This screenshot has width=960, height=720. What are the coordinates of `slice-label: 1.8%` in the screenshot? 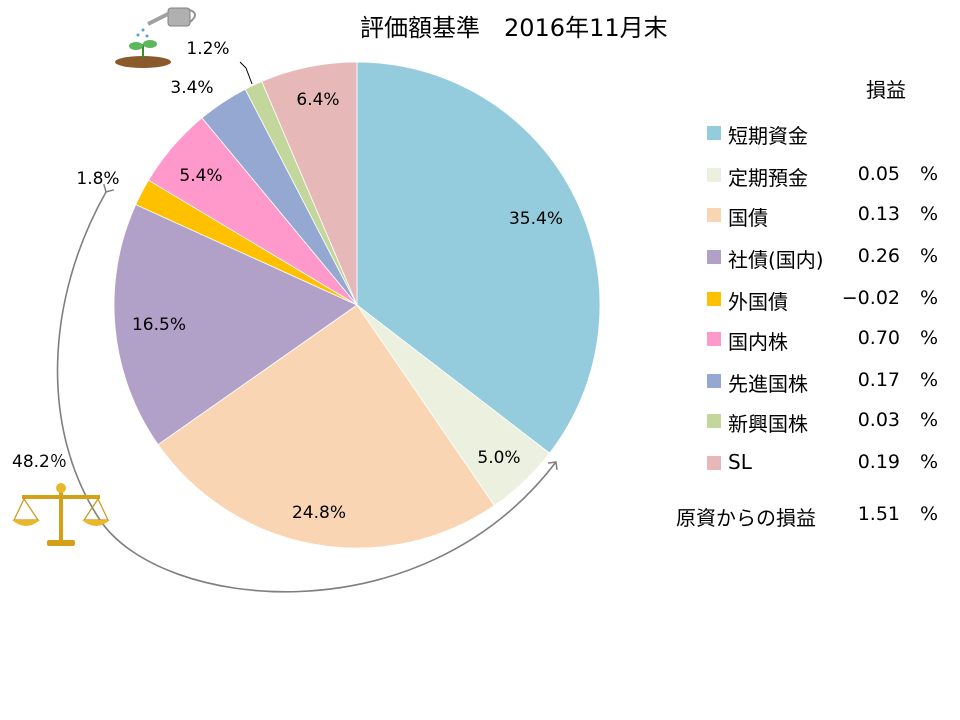 It's located at (97, 179).